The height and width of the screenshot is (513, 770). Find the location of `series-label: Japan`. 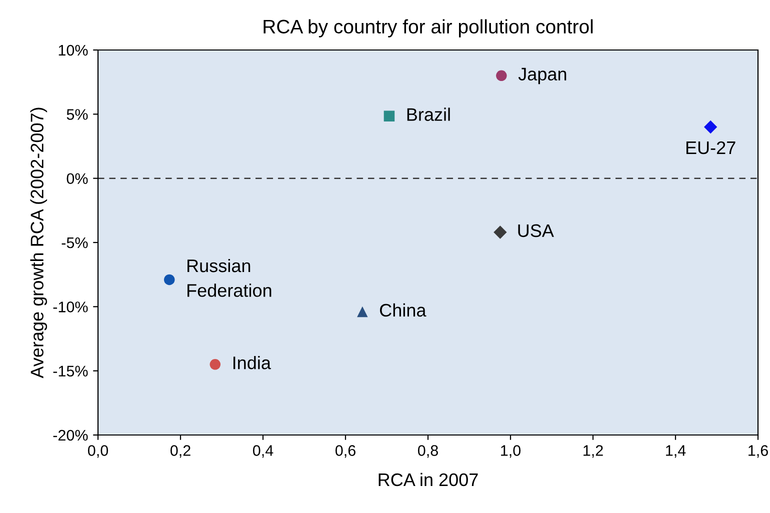

series-label: Japan is located at coordinates (542, 76).